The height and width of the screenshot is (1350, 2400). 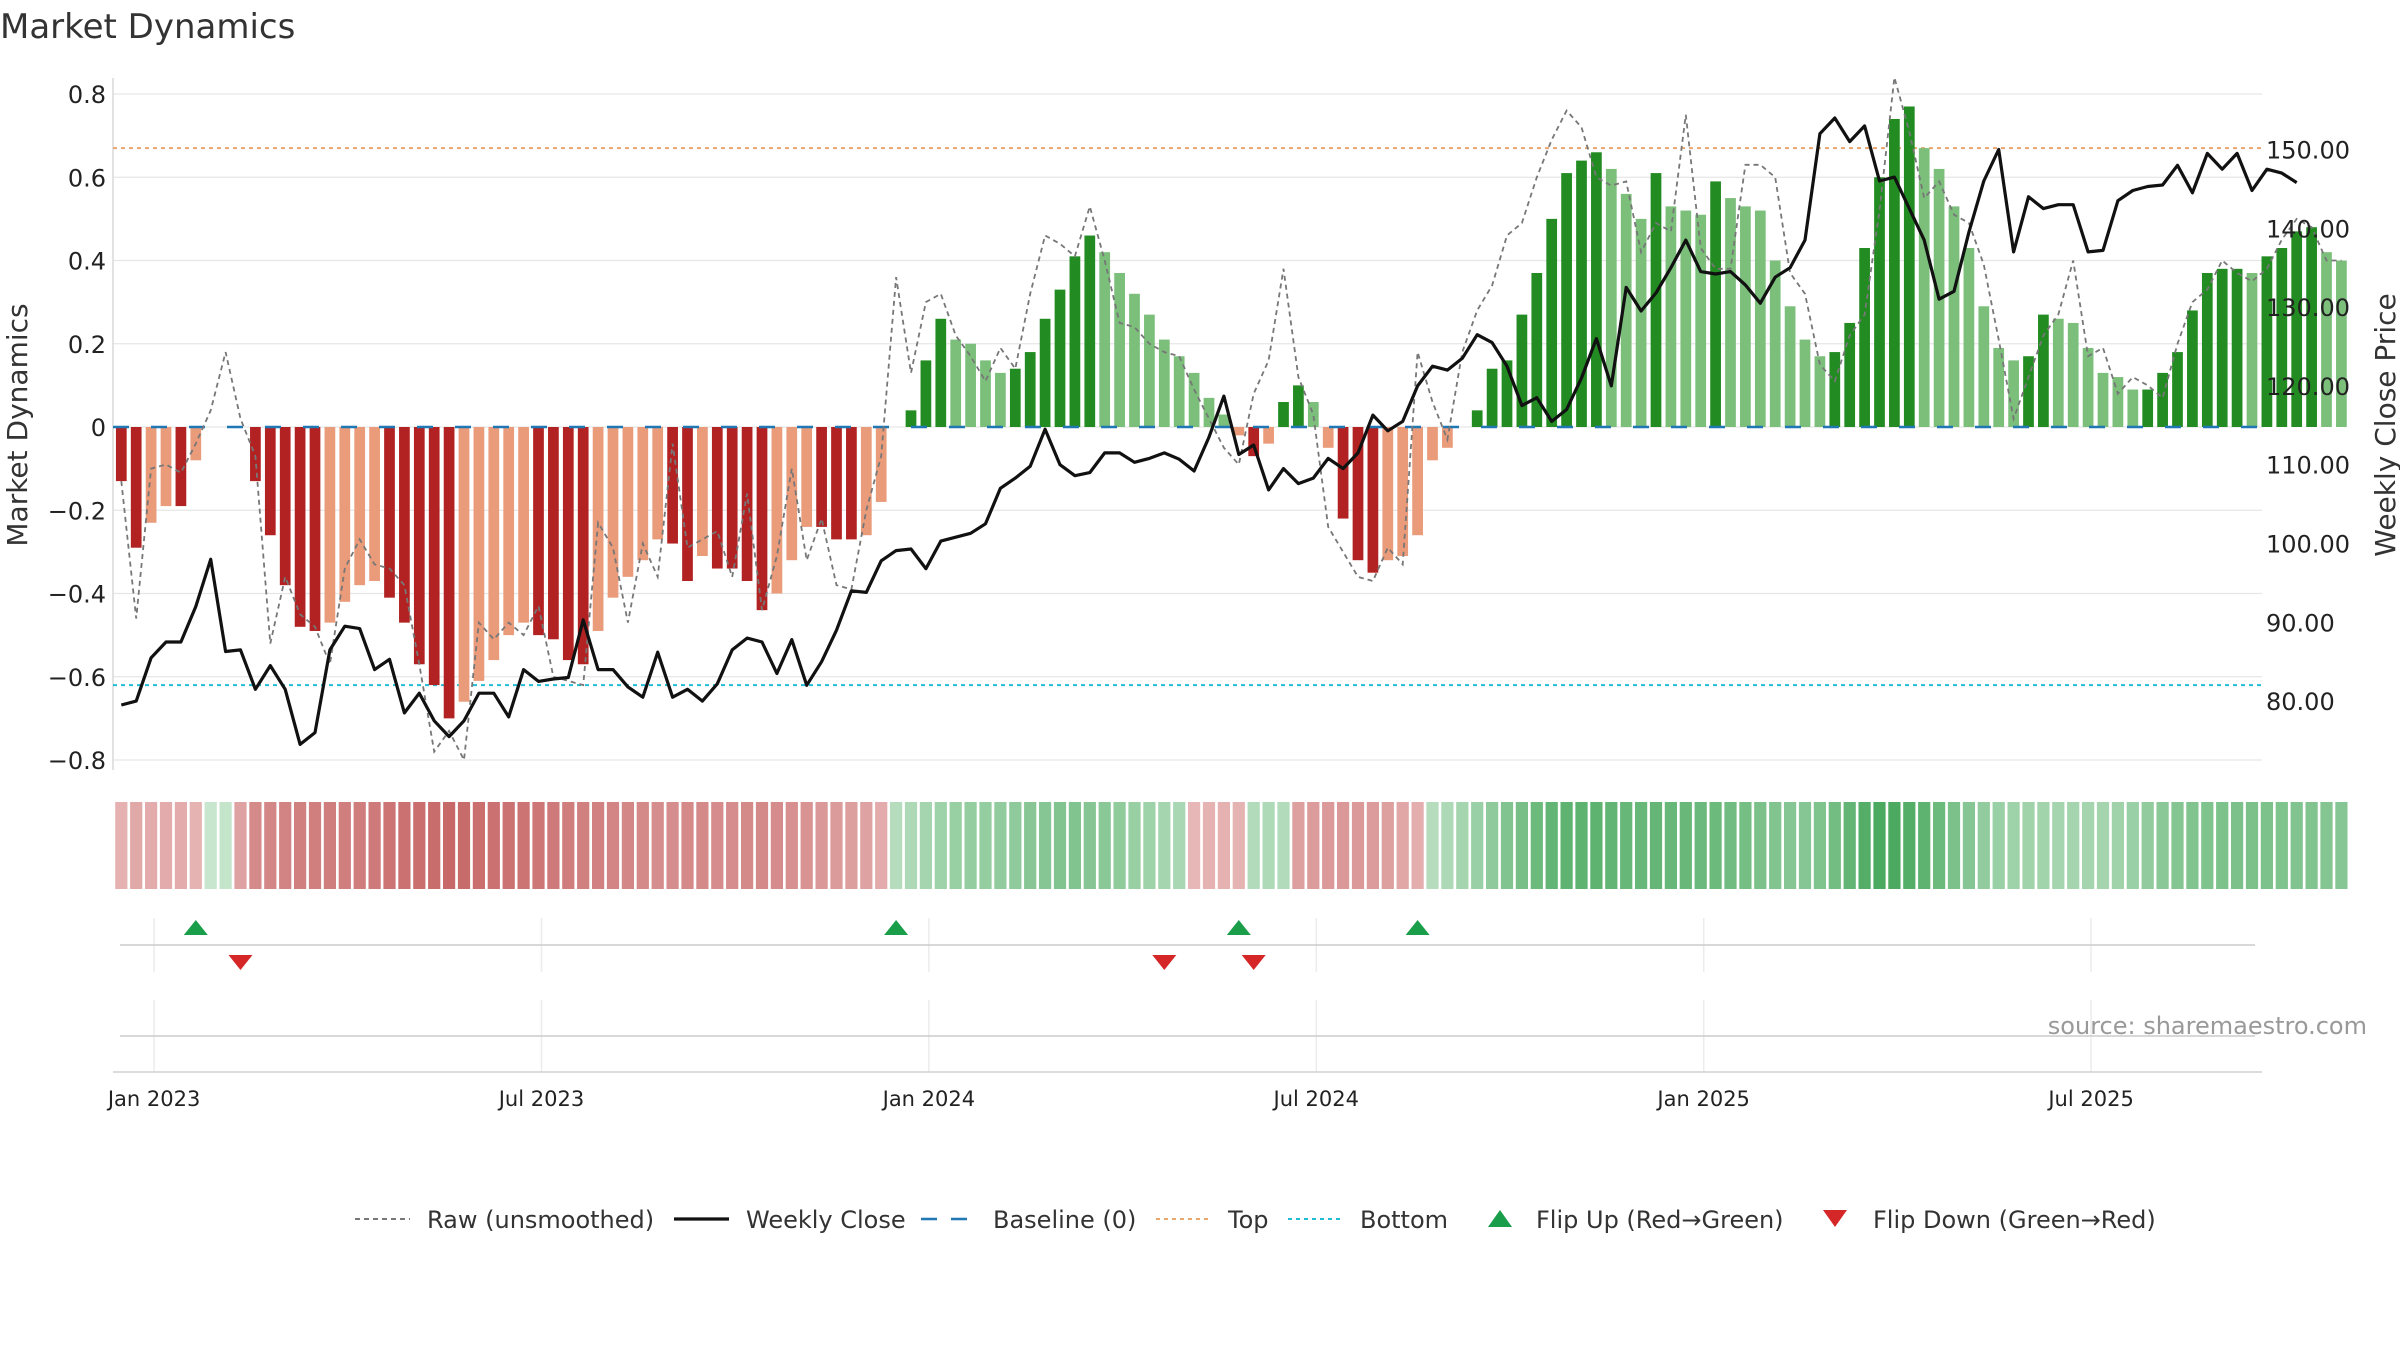 I want to click on date-tick-label: Jul 2025, so click(x=2089, y=1099).